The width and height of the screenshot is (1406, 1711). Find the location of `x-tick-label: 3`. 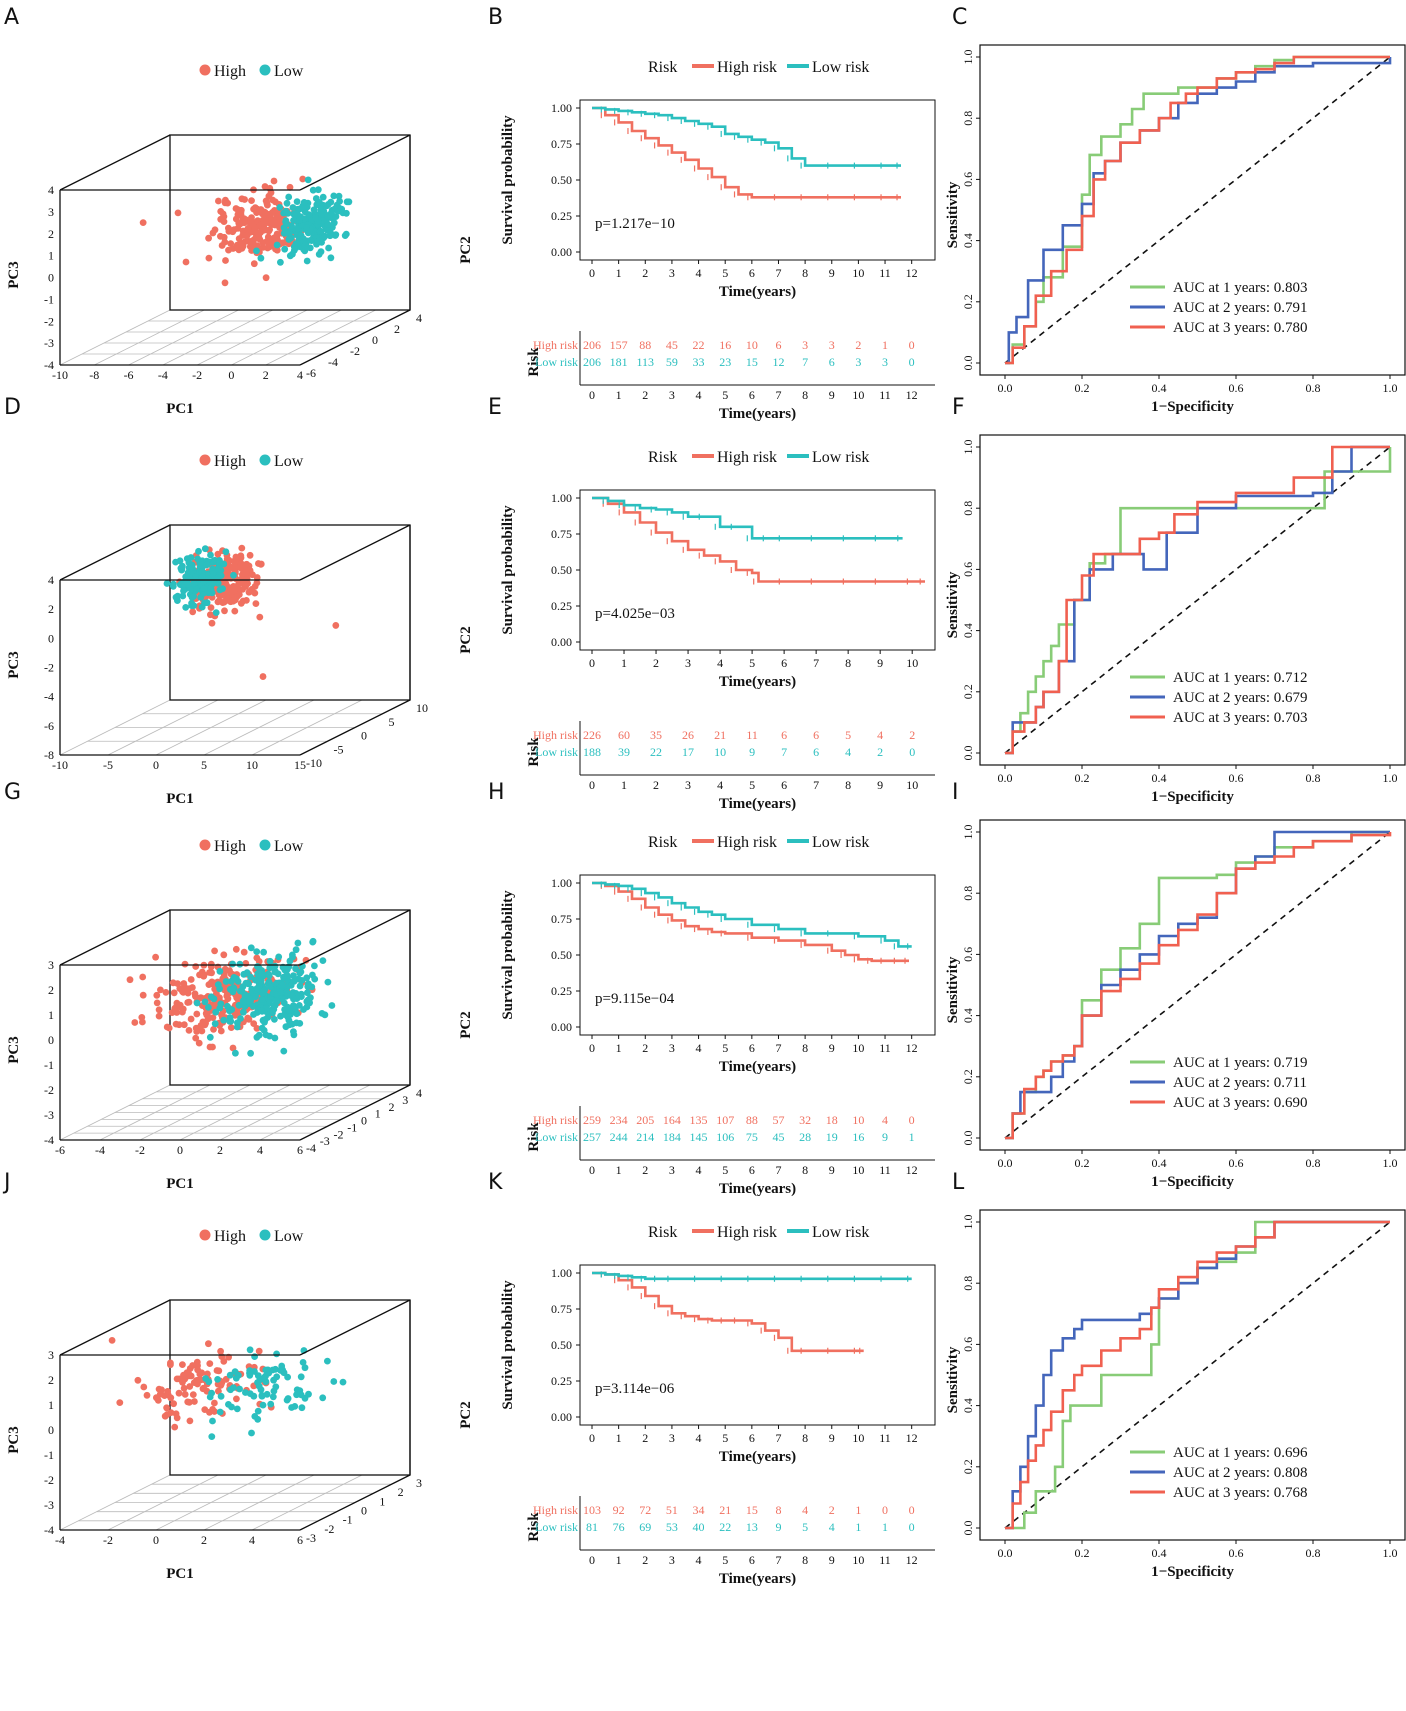

x-tick-label: 3 is located at coordinates (672, 1048).